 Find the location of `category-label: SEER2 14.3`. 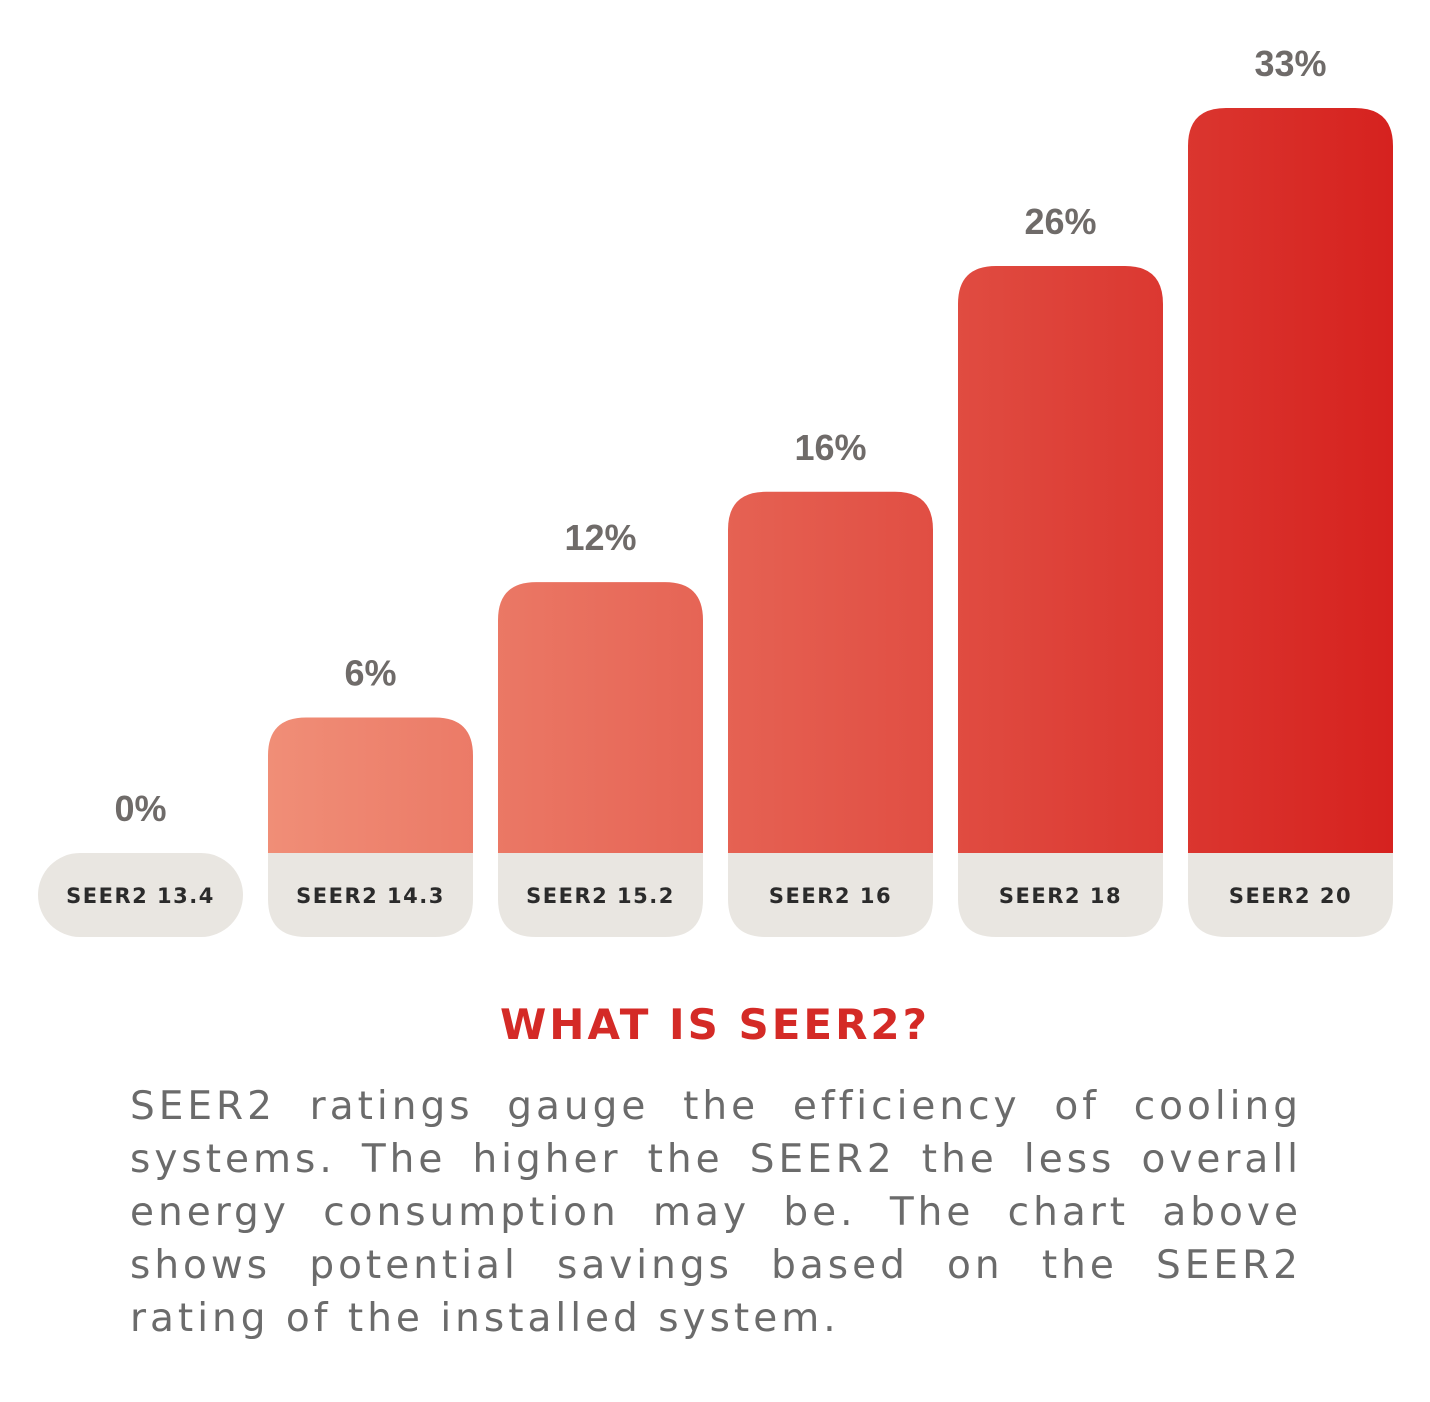

category-label: SEER2 14.3 is located at coordinates (370, 896).